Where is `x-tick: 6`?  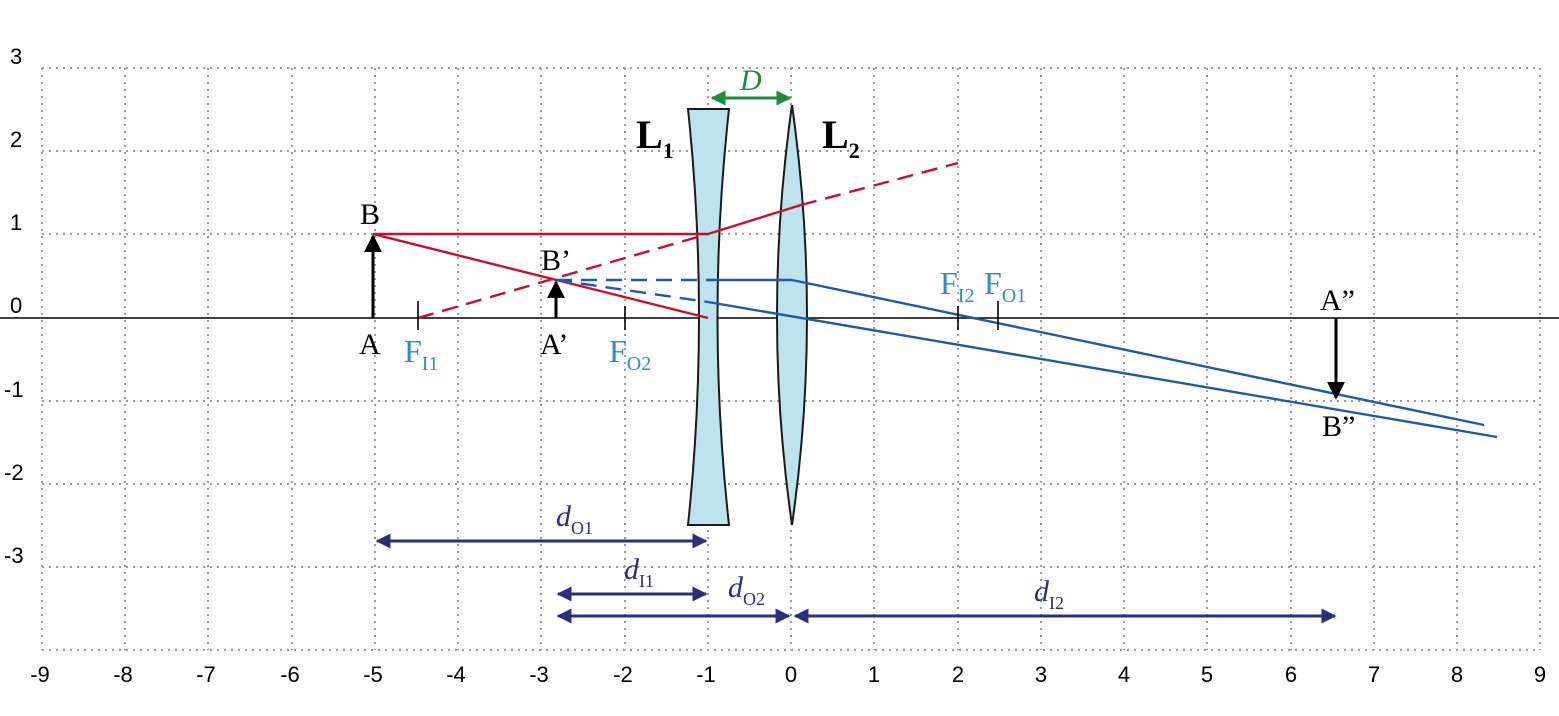
x-tick: 6 is located at coordinates (1291, 674).